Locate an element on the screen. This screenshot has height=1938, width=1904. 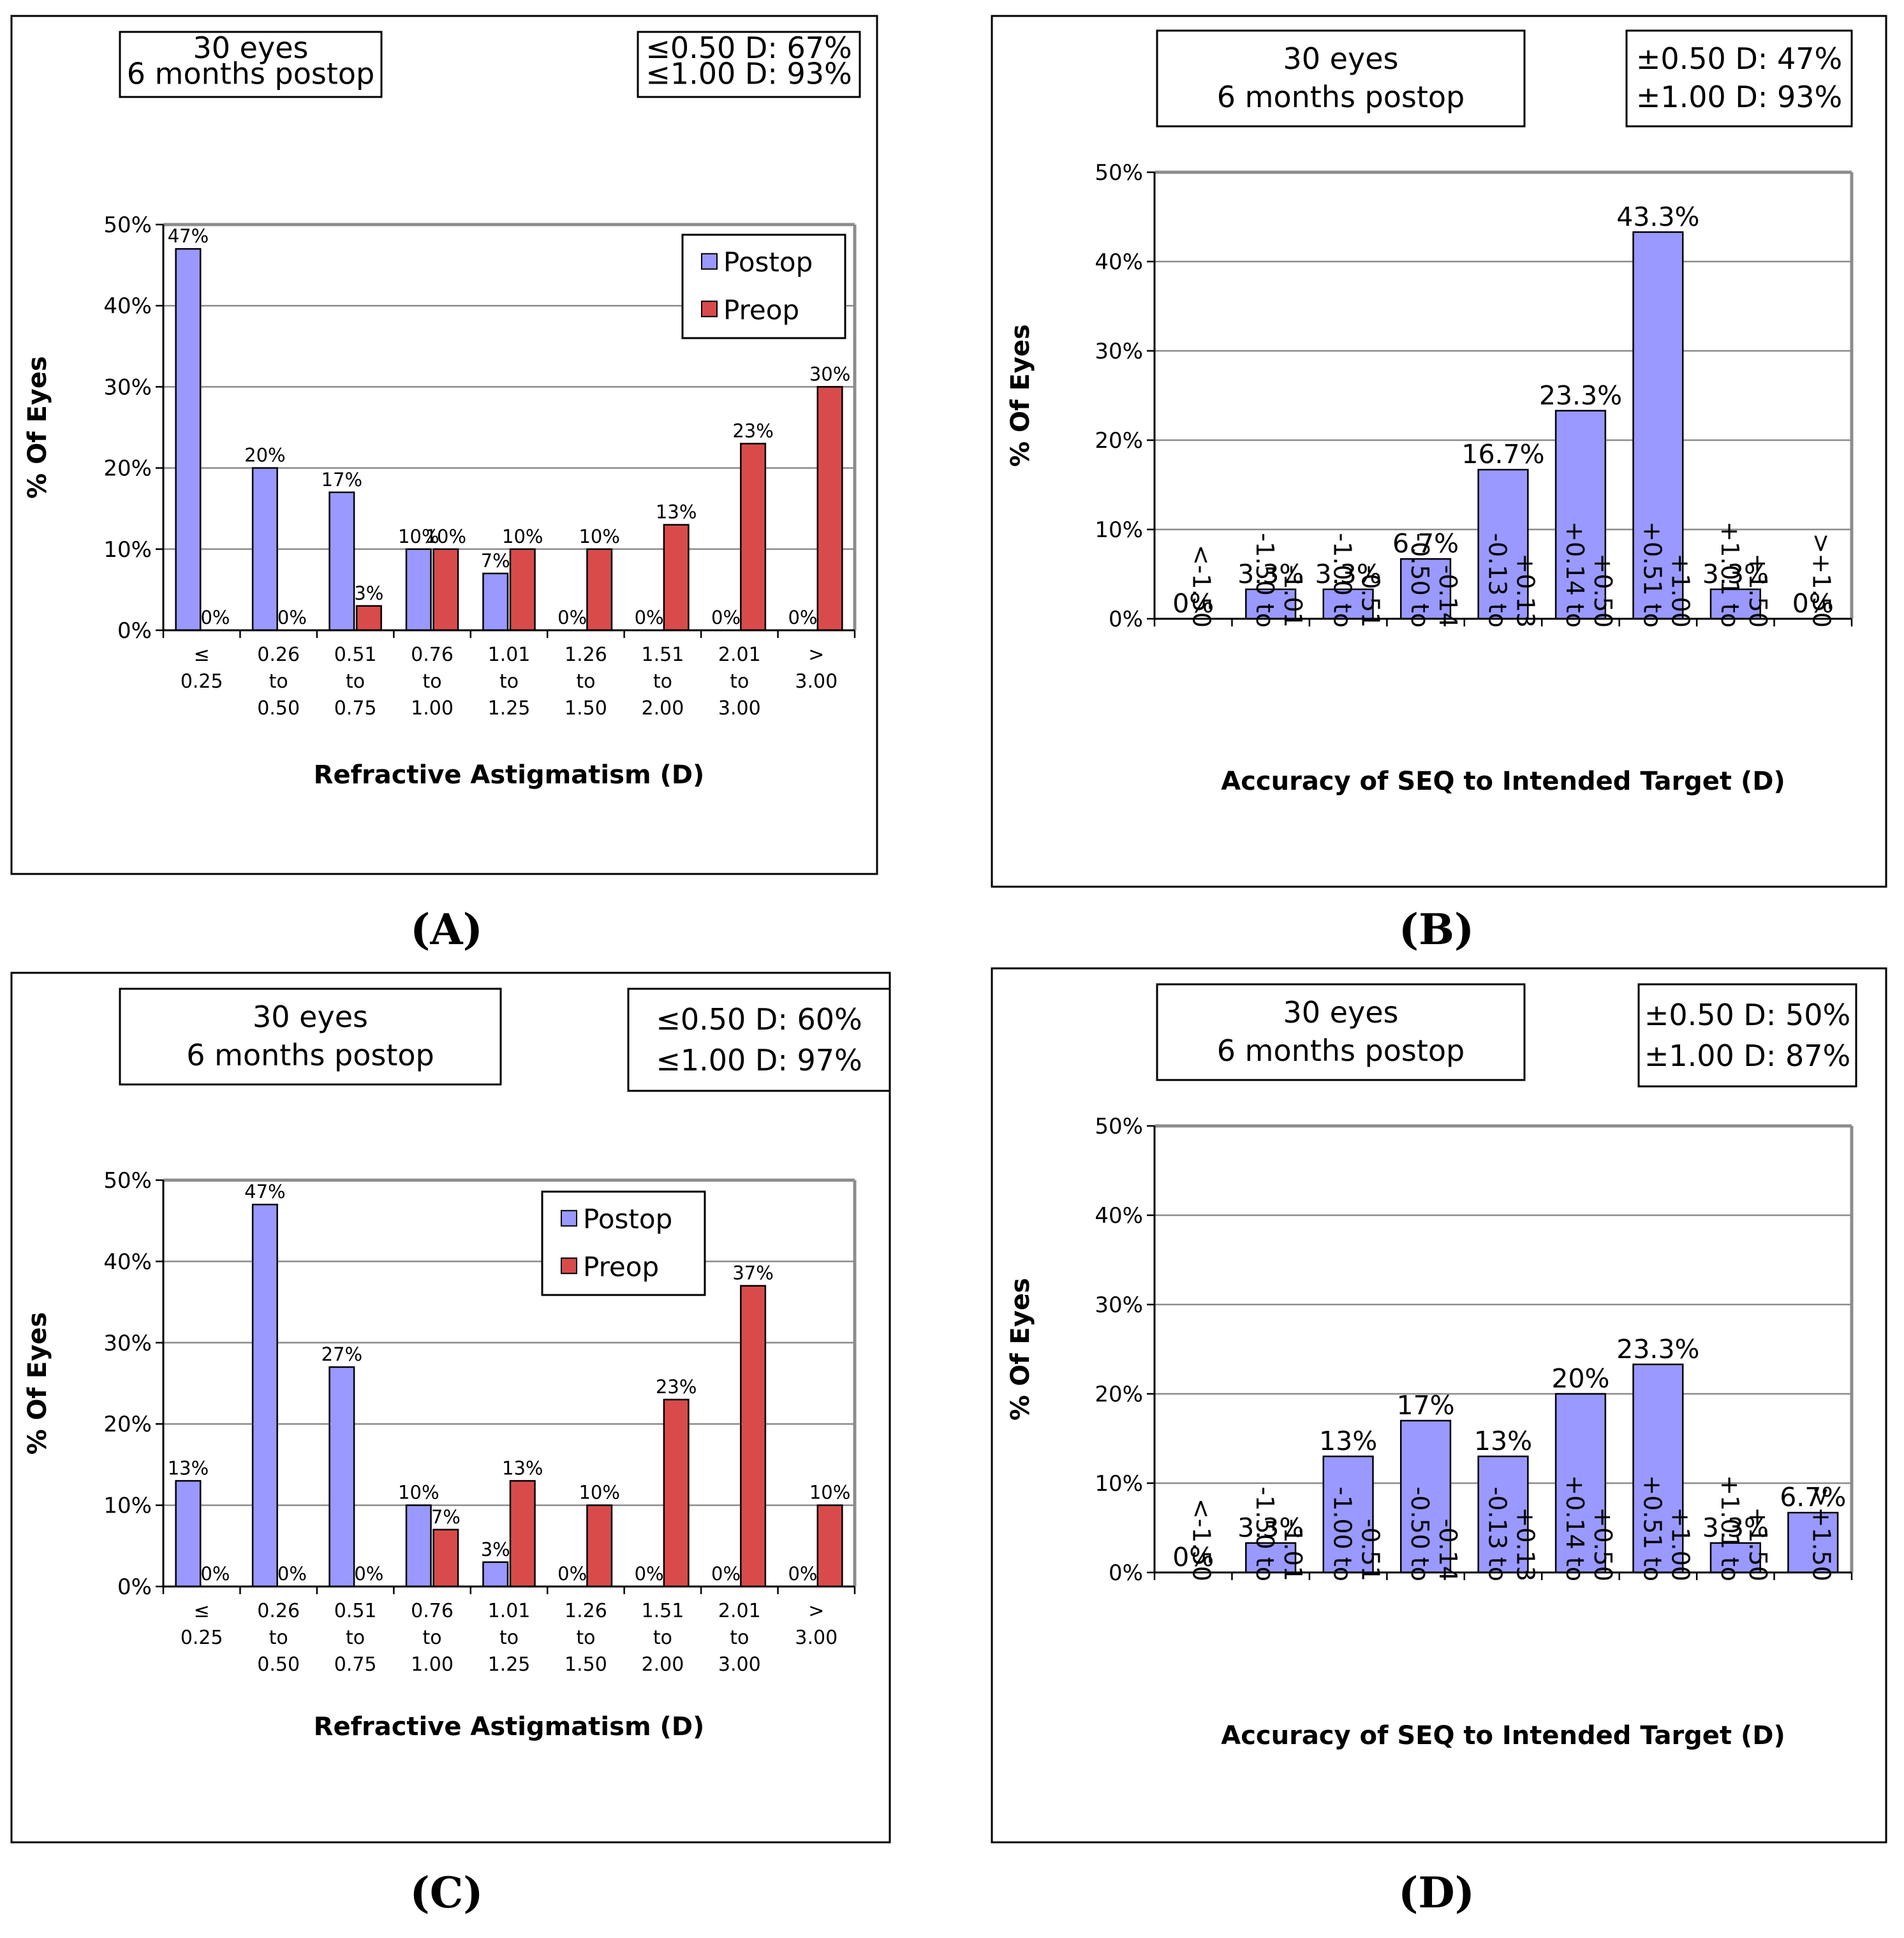
data-label: 7% is located at coordinates (446, 1517).